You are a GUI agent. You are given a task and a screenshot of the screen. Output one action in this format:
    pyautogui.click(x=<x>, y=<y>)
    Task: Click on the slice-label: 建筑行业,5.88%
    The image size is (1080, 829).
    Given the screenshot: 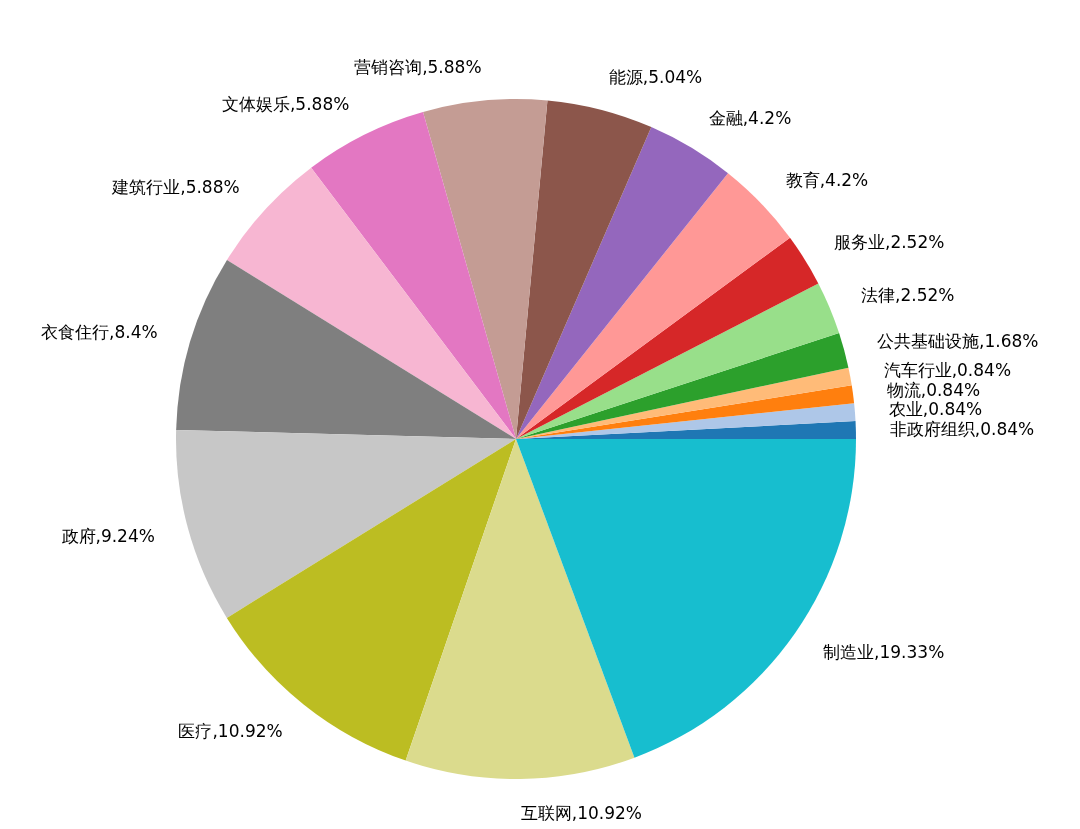 What is the action you would take?
    pyautogui.click(x=175, y=186)
    